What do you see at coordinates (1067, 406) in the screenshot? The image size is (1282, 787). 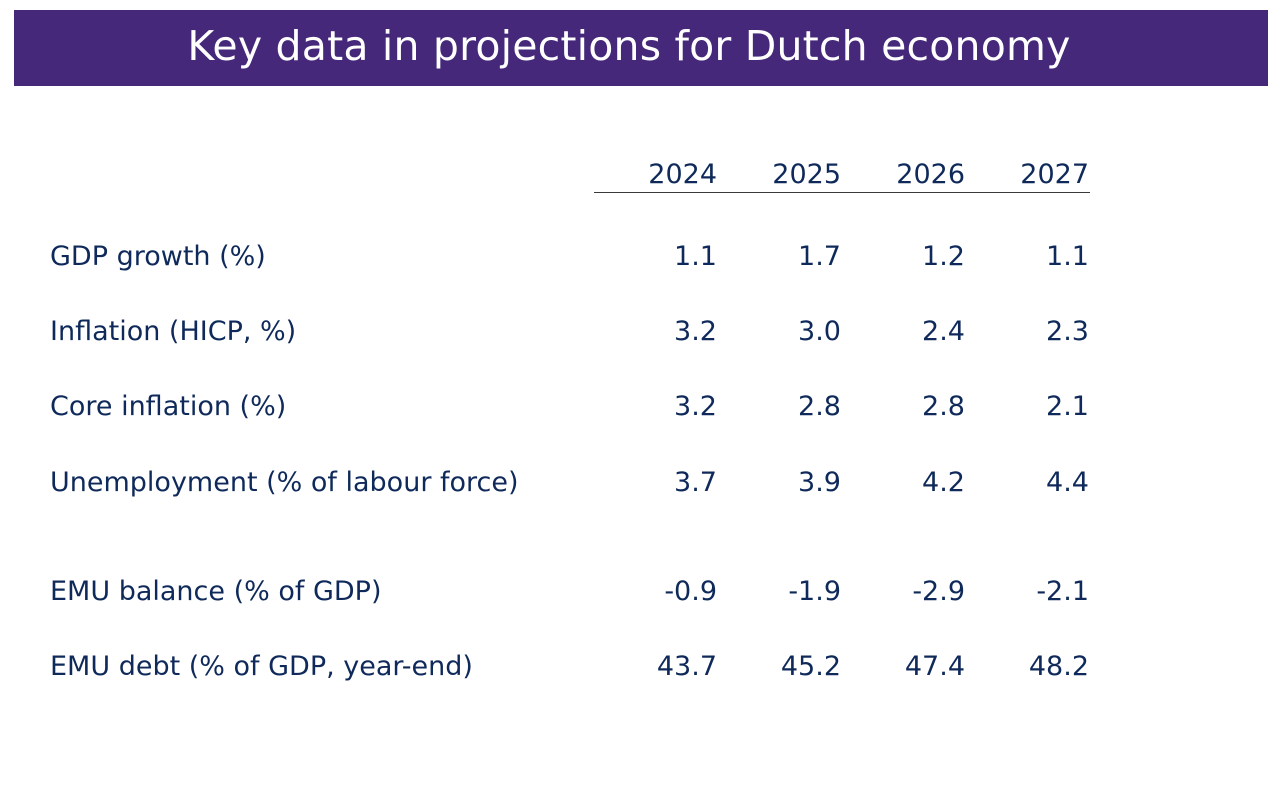 I see `table-cell: 2.1` at bounding box center [1067, 406].